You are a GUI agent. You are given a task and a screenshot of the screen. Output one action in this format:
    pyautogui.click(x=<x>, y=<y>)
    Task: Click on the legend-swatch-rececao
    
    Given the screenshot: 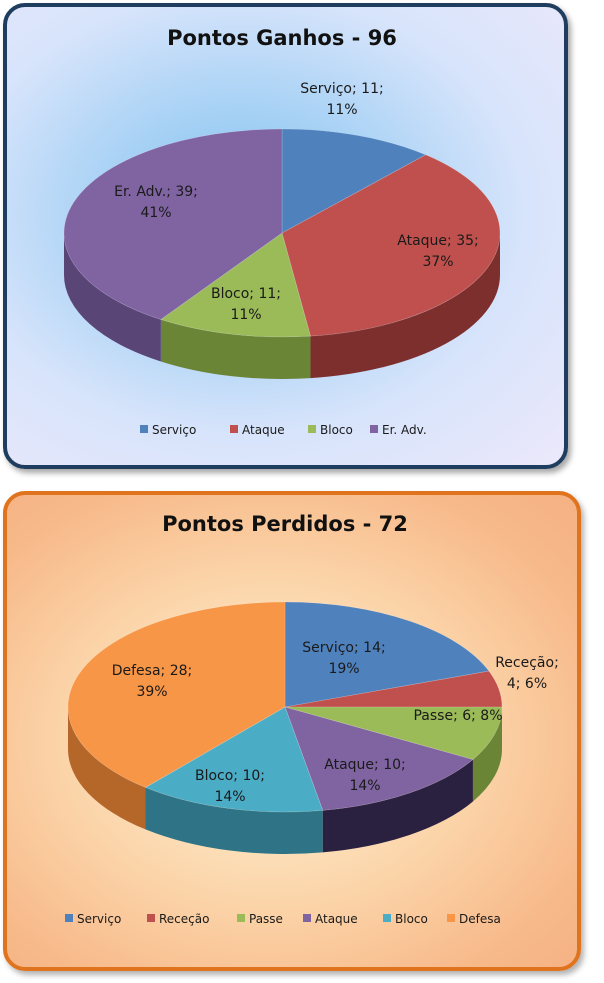 What is the action you would take?
    pyautogui.click(x=151, y=918)
    